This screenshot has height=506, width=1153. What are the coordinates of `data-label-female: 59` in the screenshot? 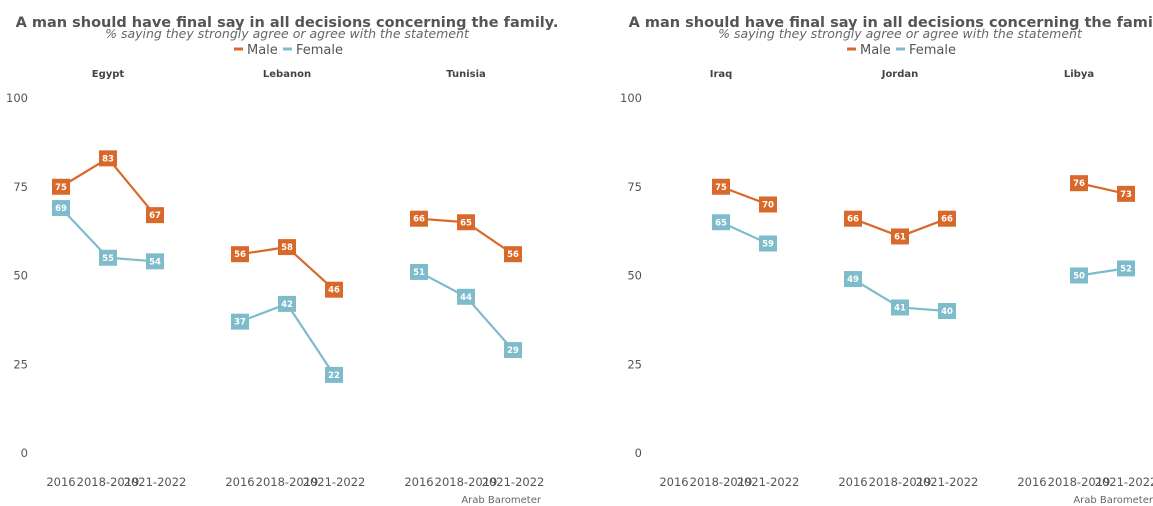 It's located at (768, 245).